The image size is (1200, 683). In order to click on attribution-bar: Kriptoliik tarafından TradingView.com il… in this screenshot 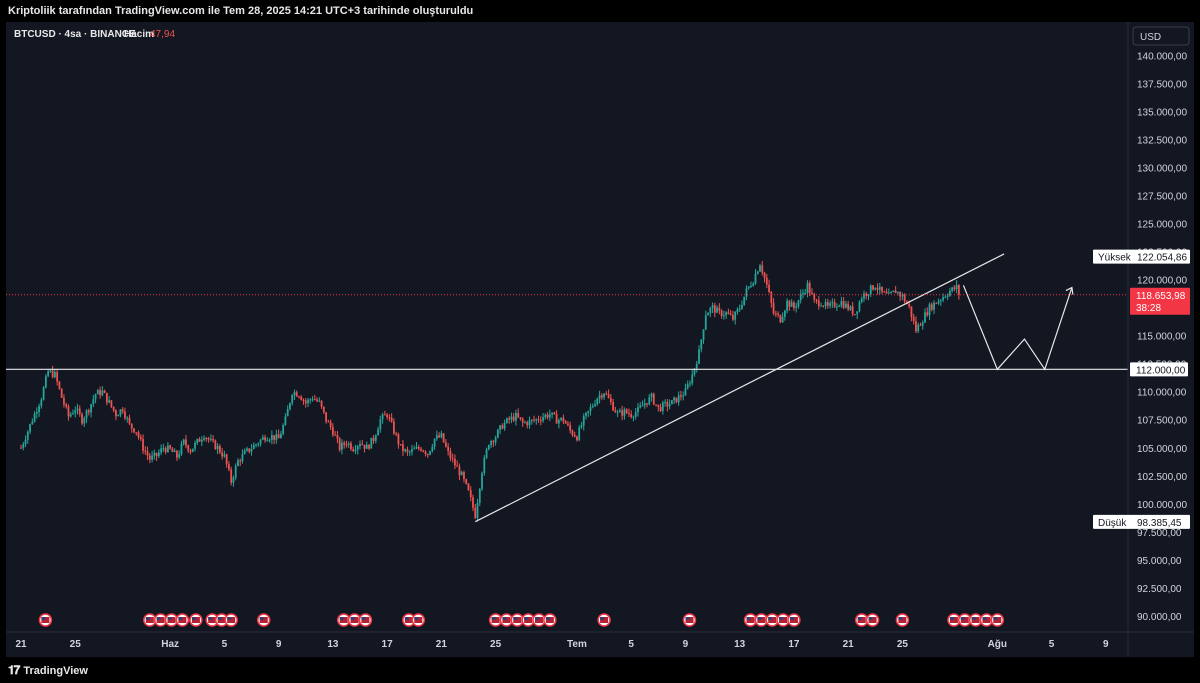, I will do `click(600, 11)`.